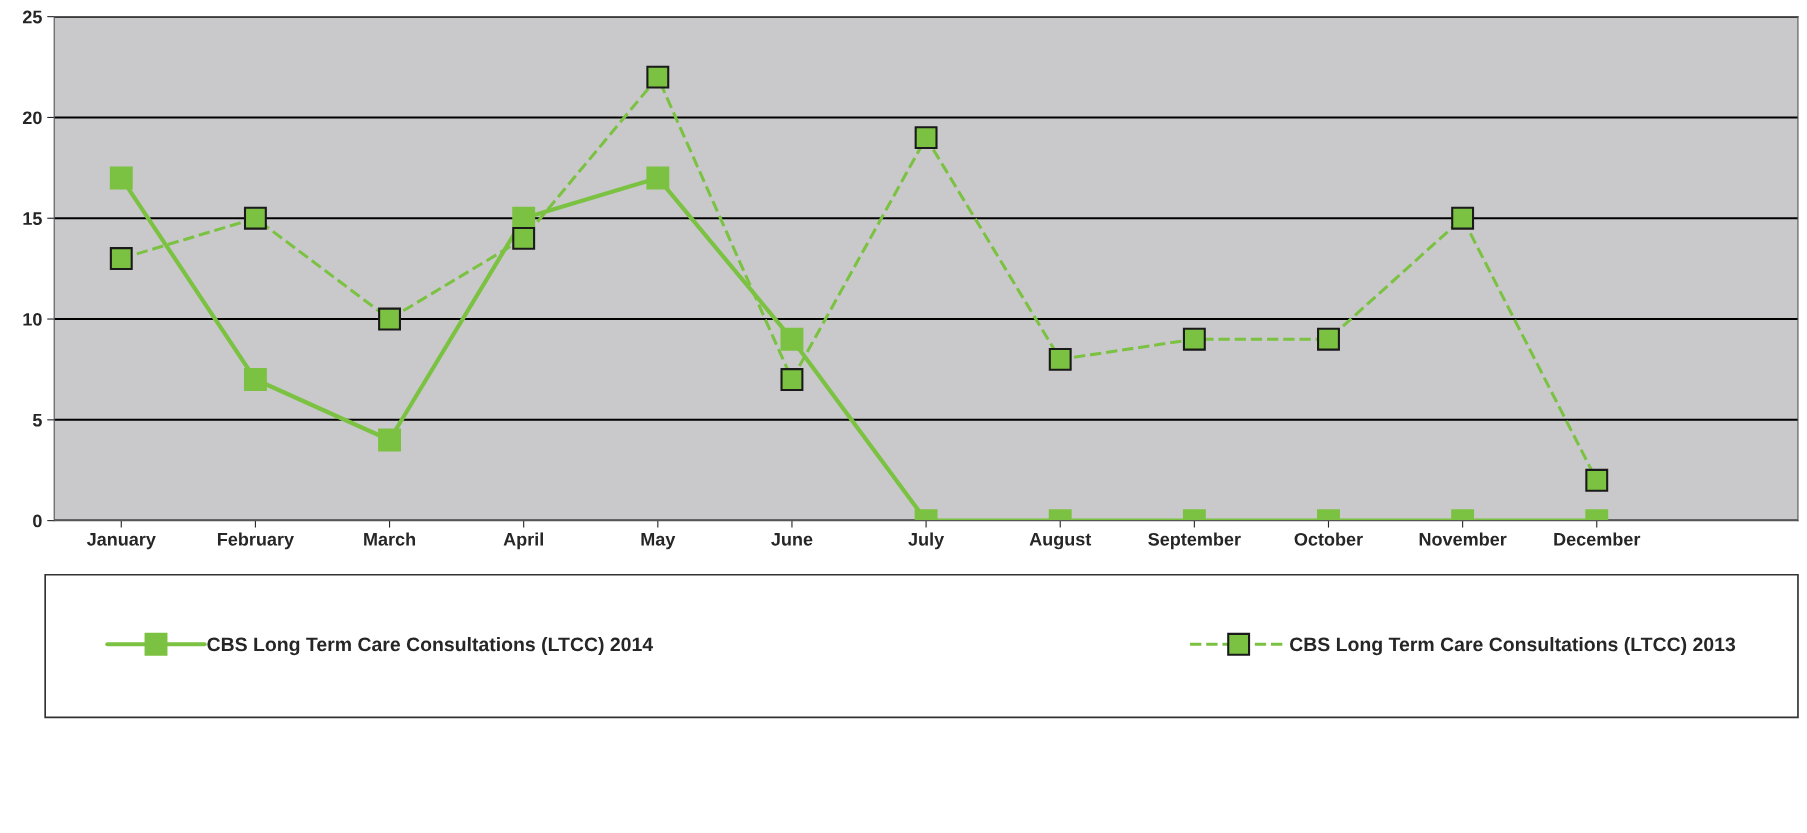 The height and width of the screenshot is (833, 1807). I want to click on y-tick-label: 25, so click(32, 17).